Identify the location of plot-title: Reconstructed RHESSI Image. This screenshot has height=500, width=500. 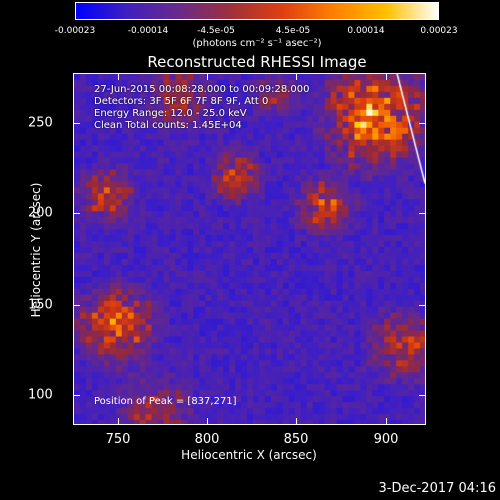
(257, 62).